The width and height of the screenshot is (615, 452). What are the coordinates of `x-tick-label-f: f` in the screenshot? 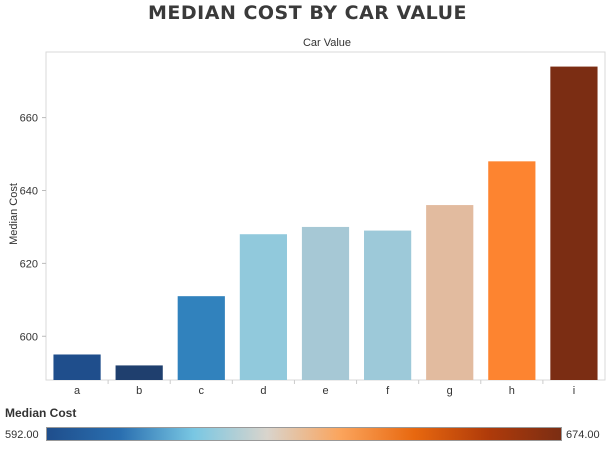 It's located at (388, 391).